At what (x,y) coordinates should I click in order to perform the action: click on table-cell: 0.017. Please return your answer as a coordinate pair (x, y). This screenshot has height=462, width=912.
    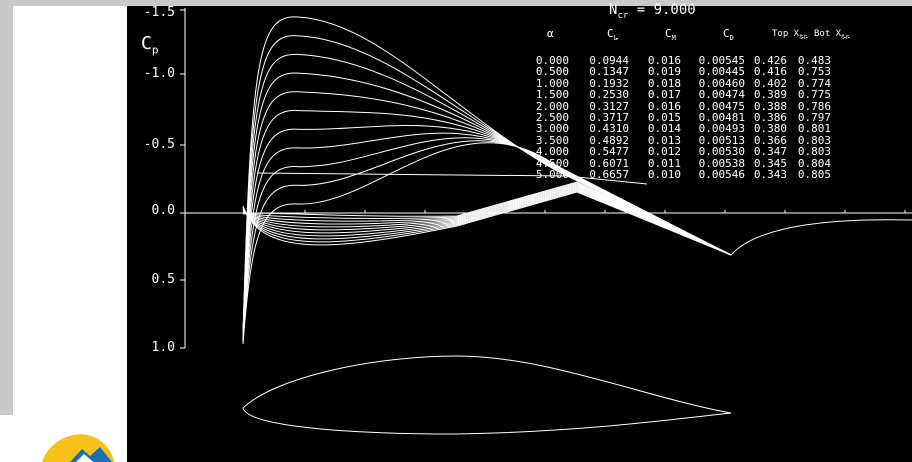
    Looking at the image, I should click on (664, 95).